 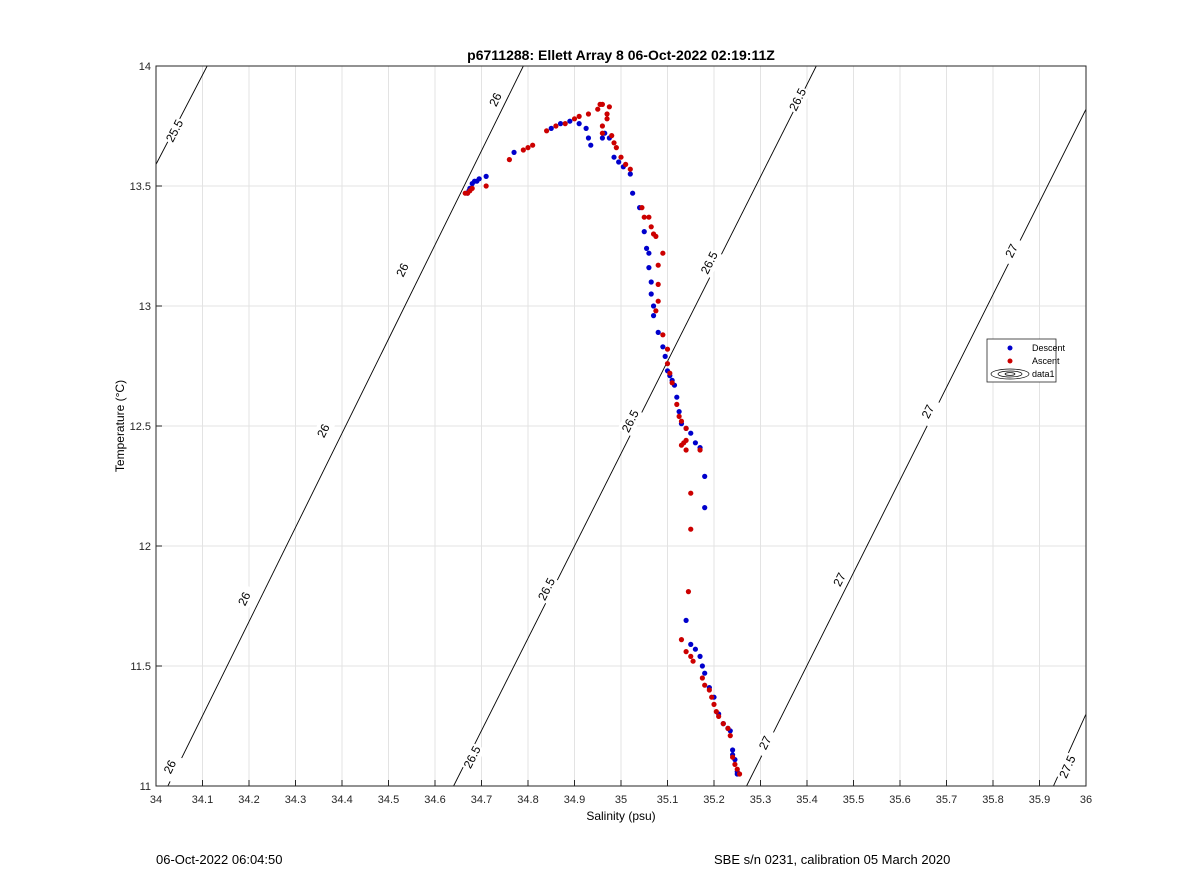 I want to click on x-tick-label: 34.2, so click(x=248, y=800).